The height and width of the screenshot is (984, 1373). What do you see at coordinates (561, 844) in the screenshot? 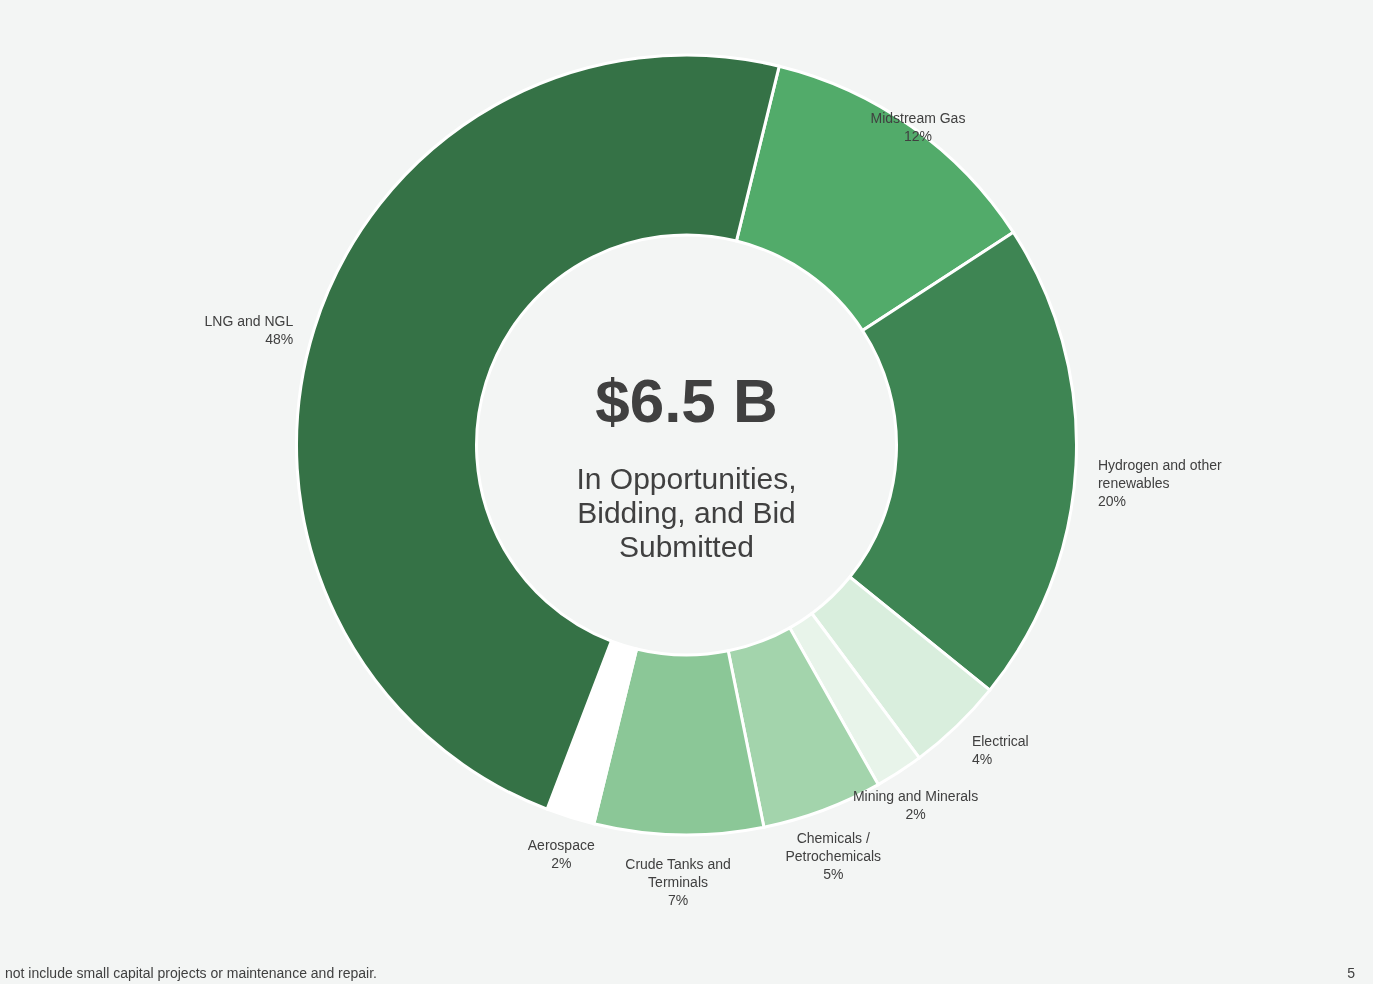
I see `slice-label: Aerospace` at bounding box center [561, 844].